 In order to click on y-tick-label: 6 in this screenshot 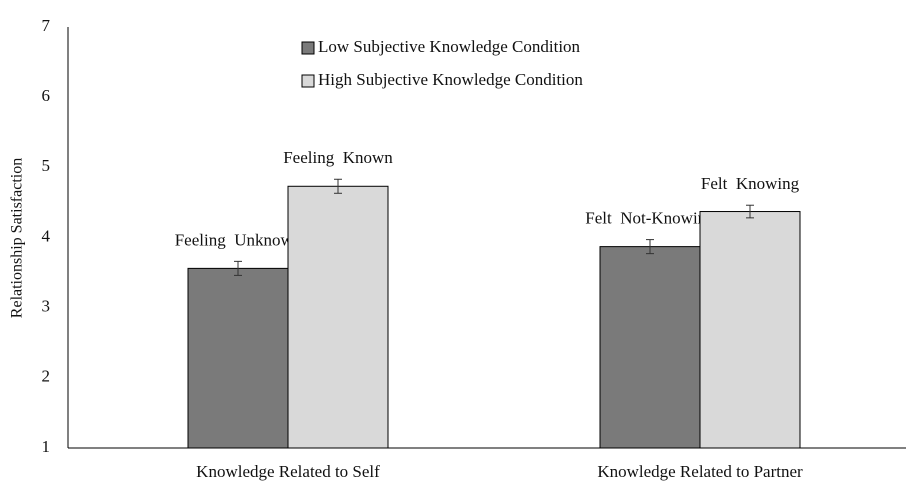, I will do `click(46, 95)`.